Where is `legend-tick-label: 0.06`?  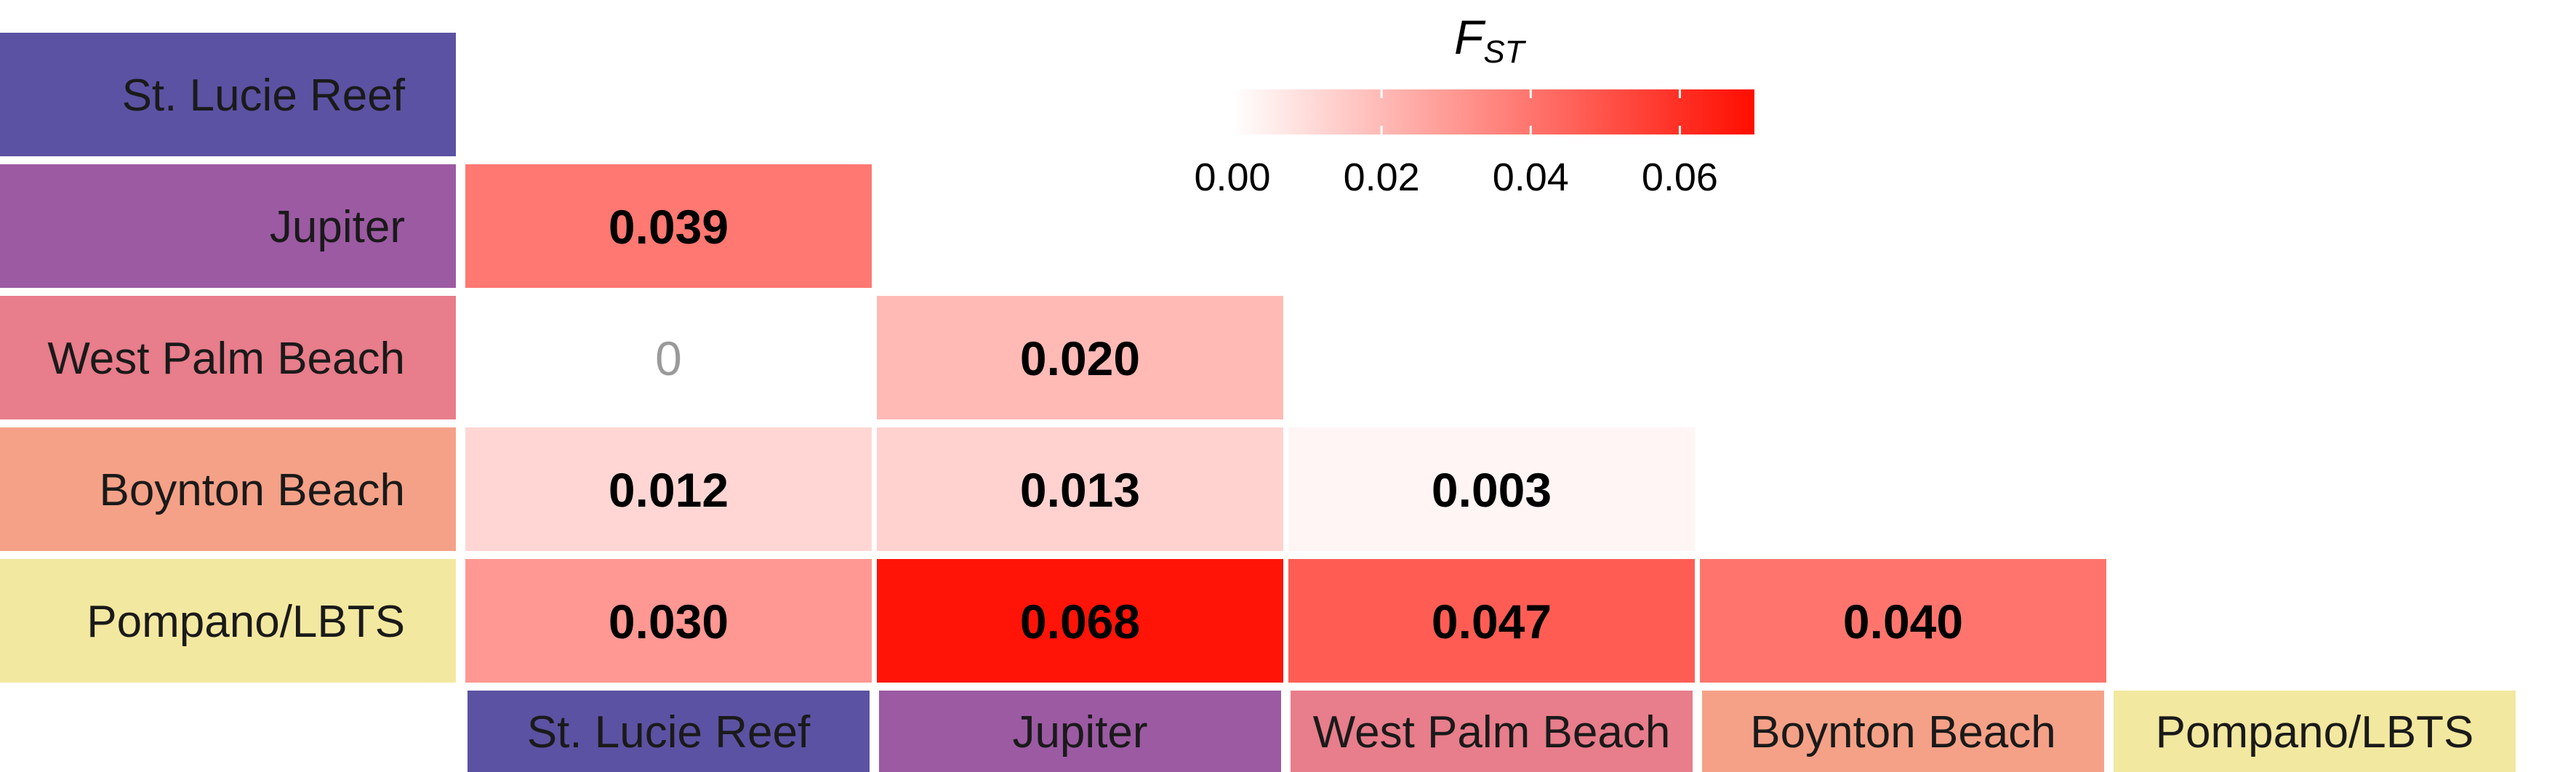 legend-tick-label: 0.06 is located at coordinates (1680, 177).